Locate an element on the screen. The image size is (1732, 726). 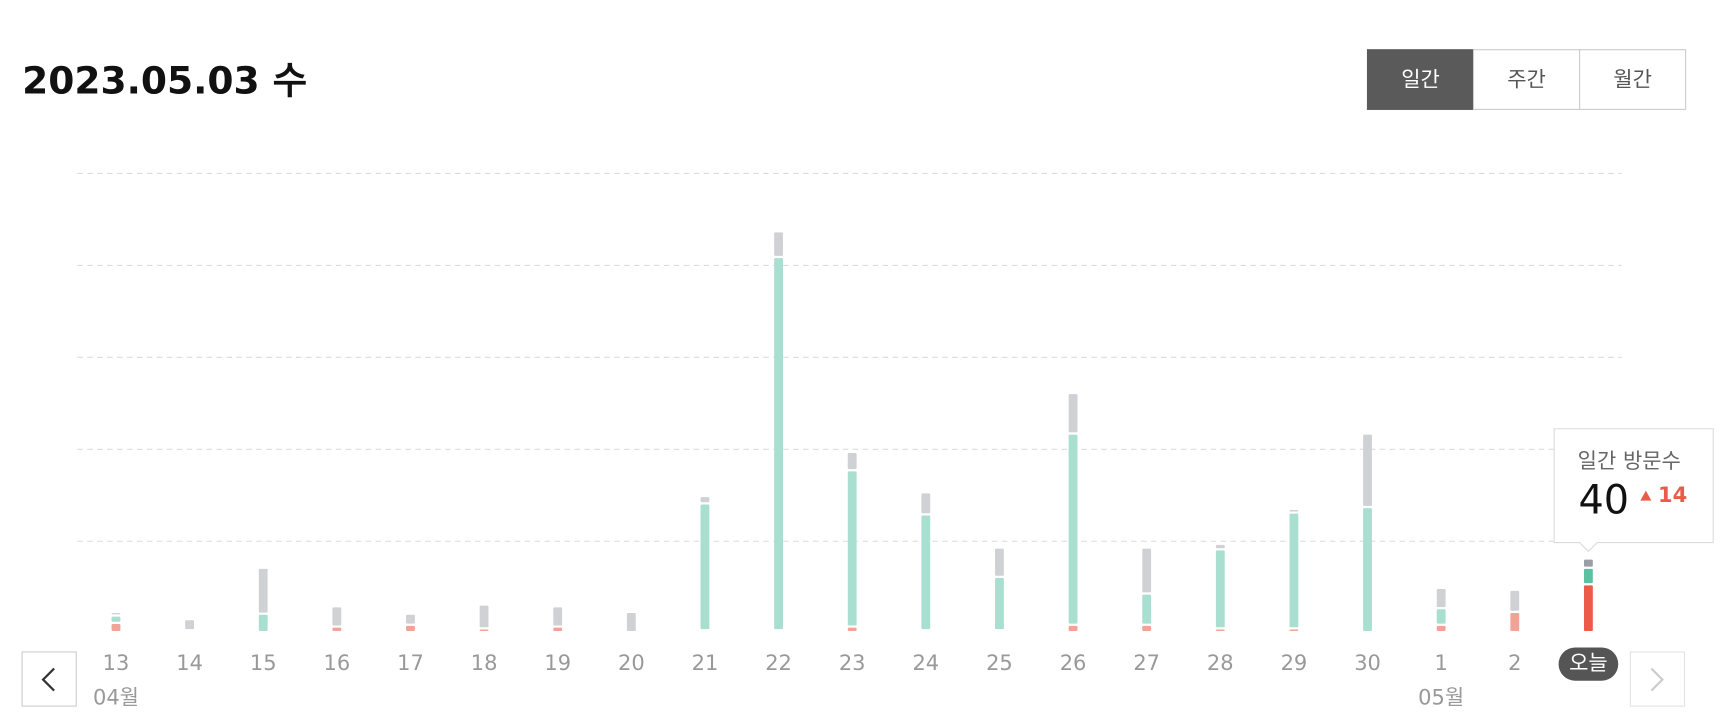
x-tick-label: 14 is located at coordinates (189, 663).